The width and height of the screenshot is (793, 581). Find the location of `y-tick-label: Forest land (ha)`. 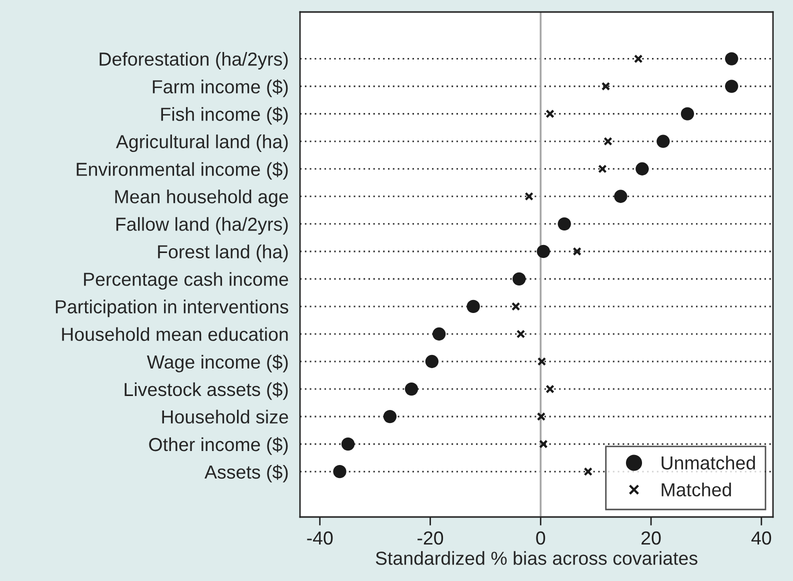

y-tick-label: Forest land (ha) is located at coordinates (223, 253).